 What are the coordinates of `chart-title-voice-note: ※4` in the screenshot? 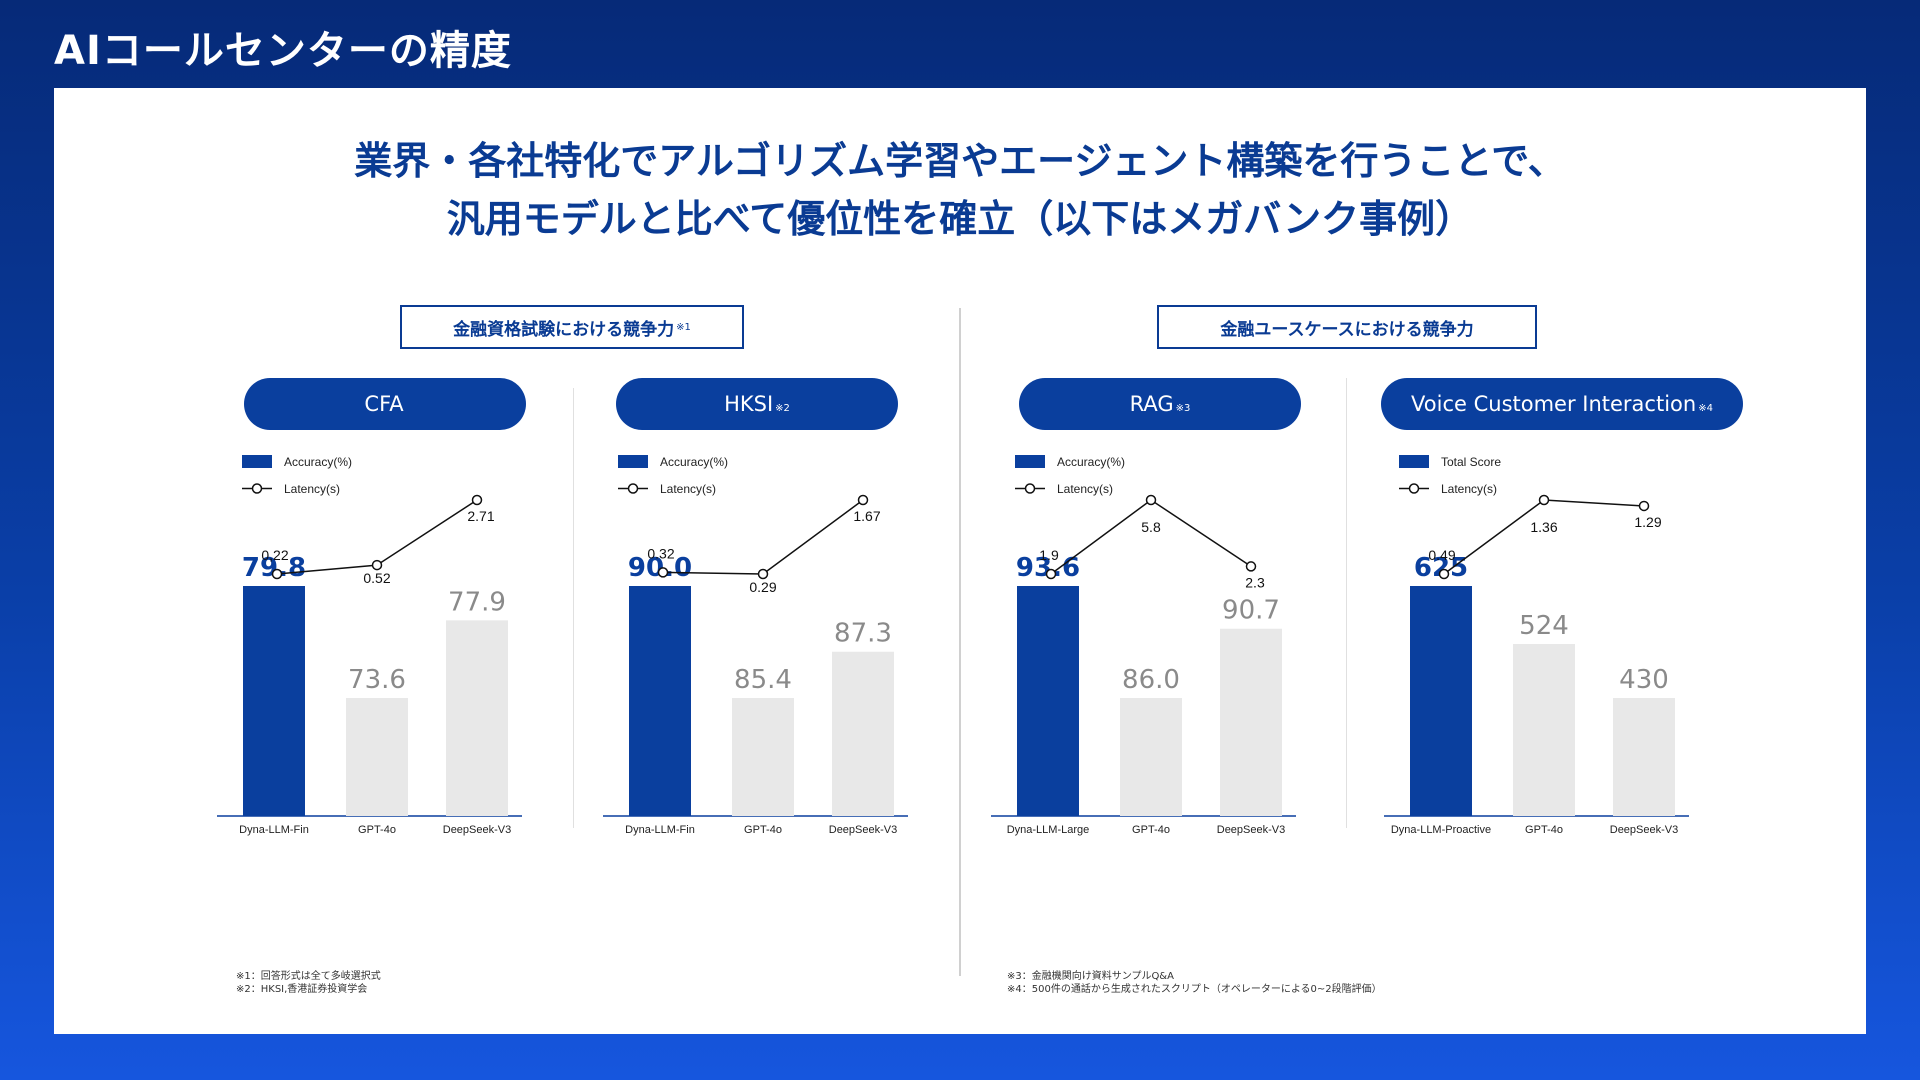 It's located at (1705, 408).